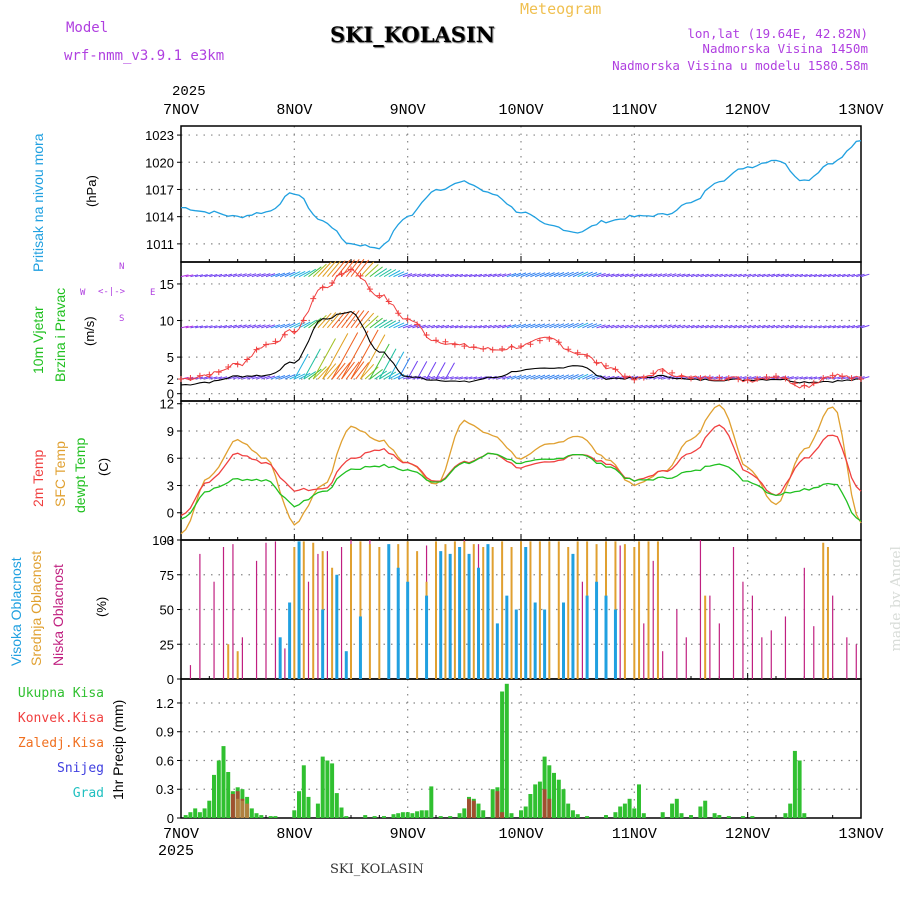 The image size is (900, 900). Describe the element at coordinates (144, 56) in the screenshot. I see `model-value: wrf-nmm_v3.9.1 e3km` at that location.